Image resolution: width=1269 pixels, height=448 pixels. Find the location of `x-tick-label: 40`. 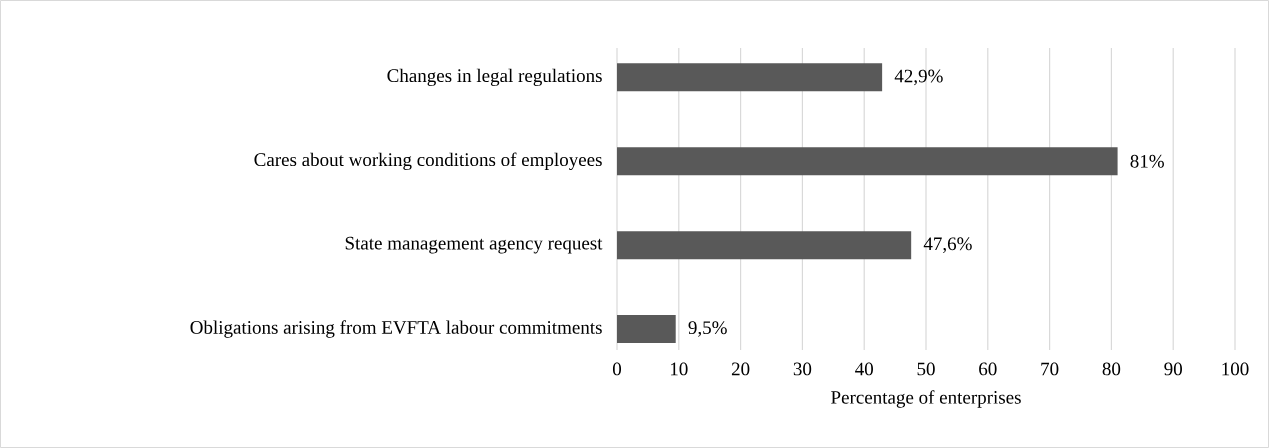

x-tick-label: 40 is located at coordinates (864, 369).